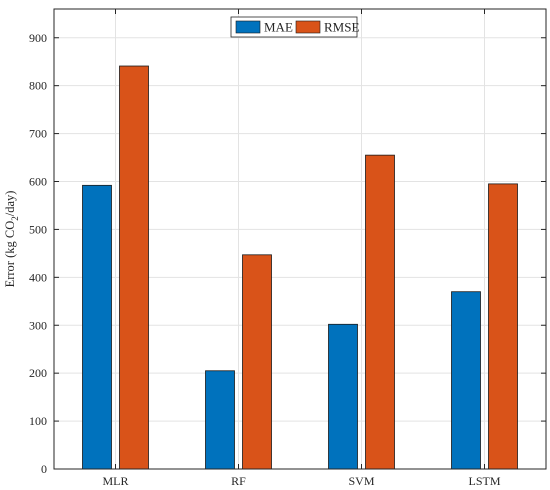 This screenshot has width=550, height=490. What do you see at coordinates (10, 204) in the screenshot?
I see `y-axis-label-suffix: /day)` at bounding box center [10, 204].